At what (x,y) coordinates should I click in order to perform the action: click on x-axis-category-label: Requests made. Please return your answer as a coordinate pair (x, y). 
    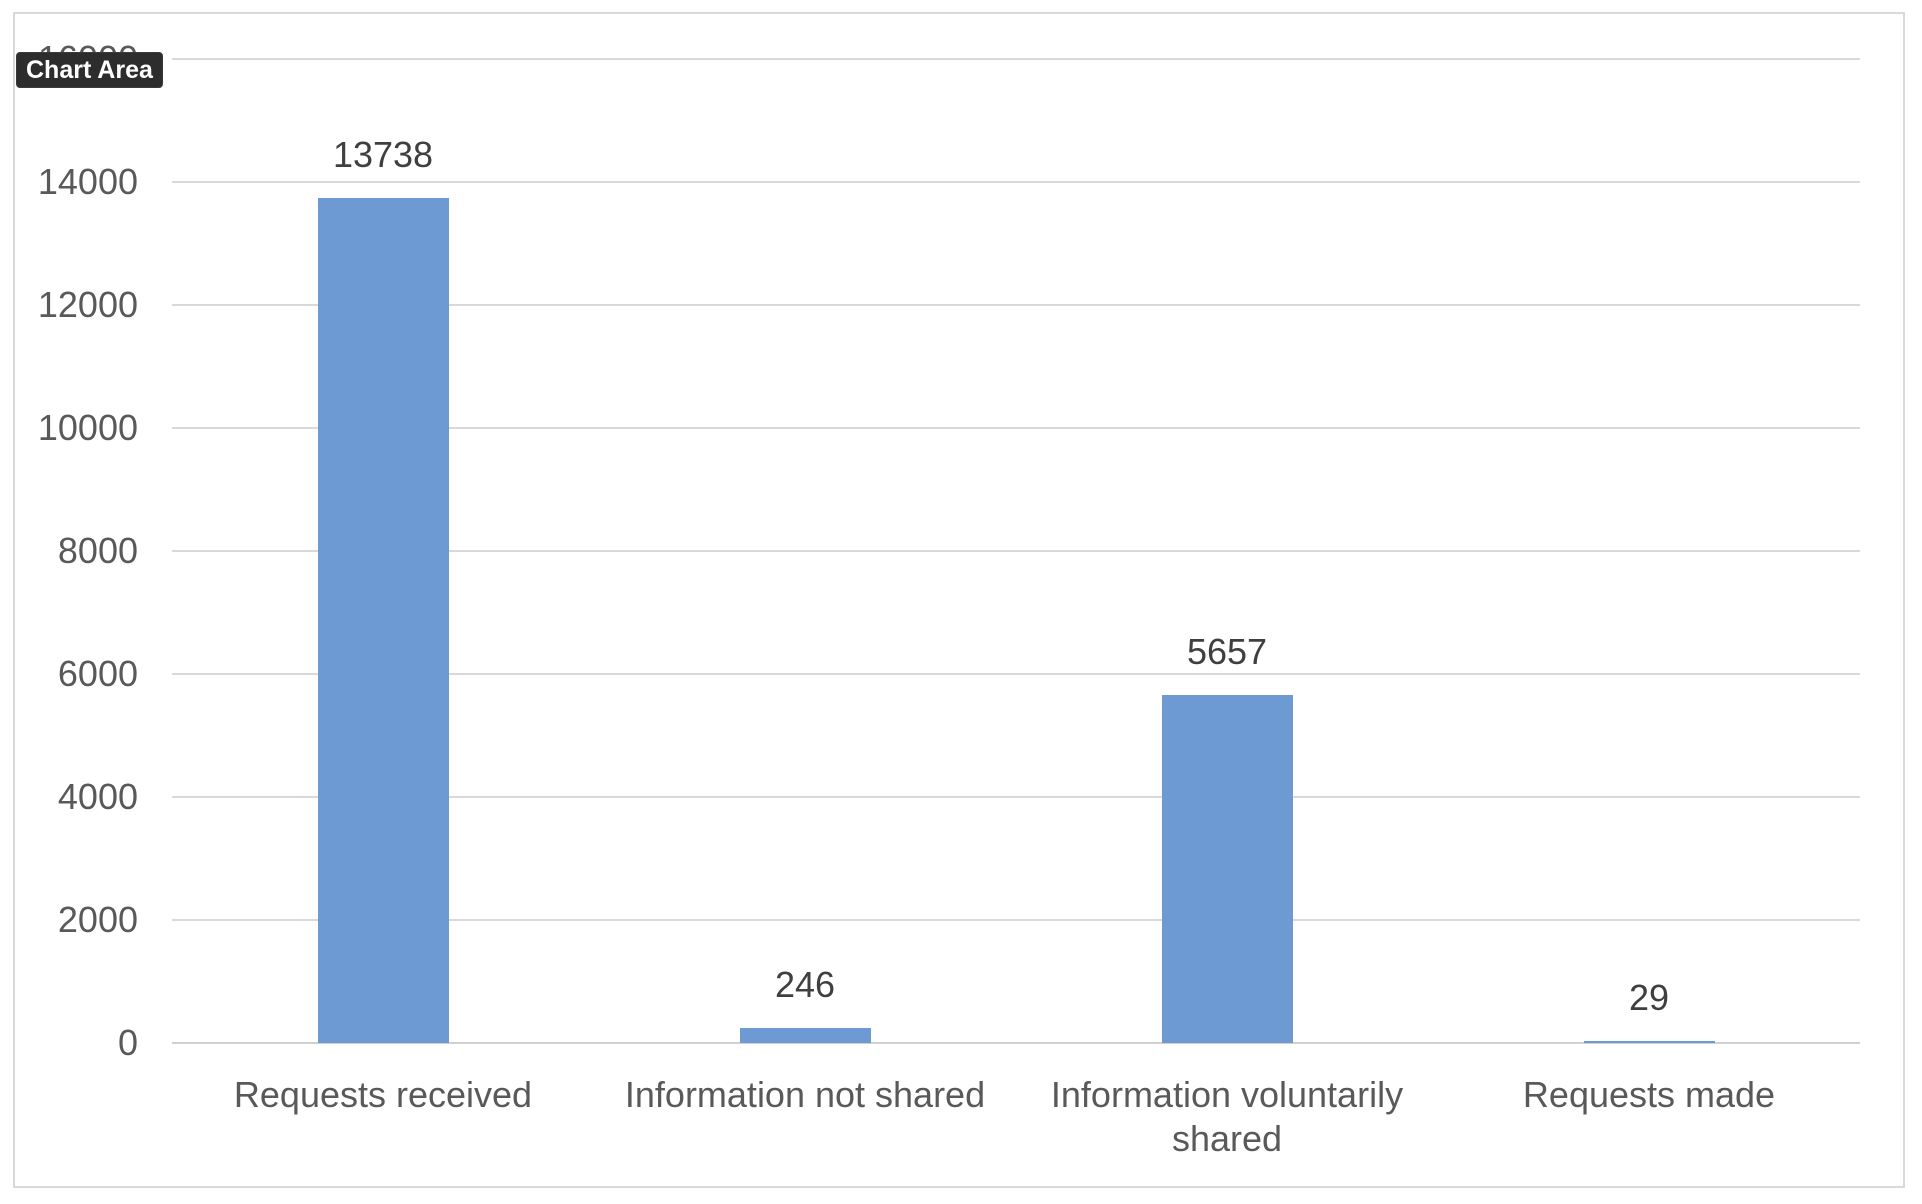
    Looking at the image, I should click on (1649, 1094).